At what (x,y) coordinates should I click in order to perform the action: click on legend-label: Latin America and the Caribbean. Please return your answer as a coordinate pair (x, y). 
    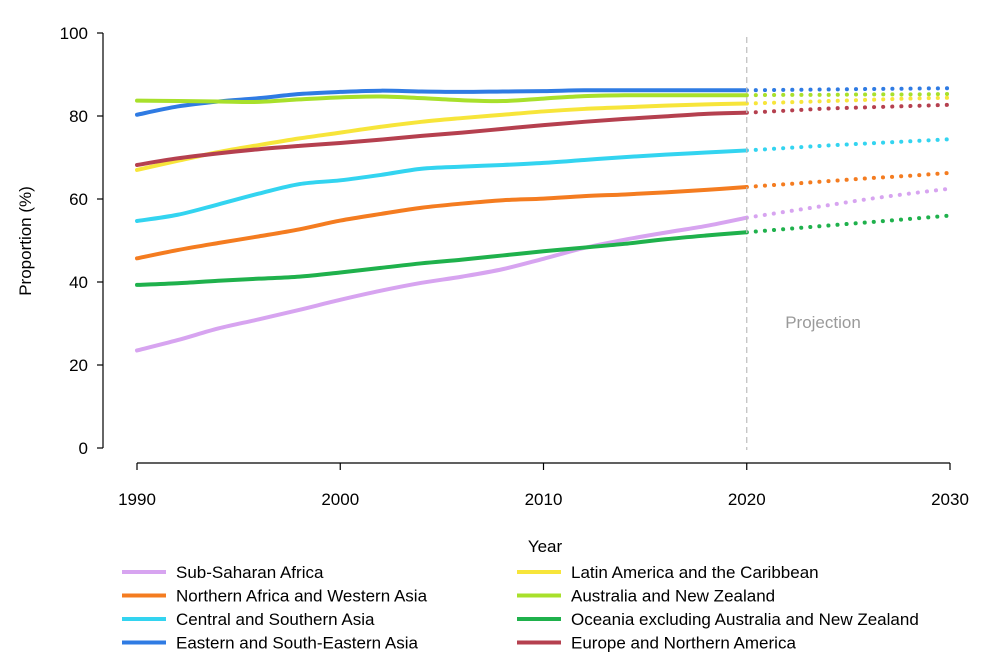
    Looking at the image, I should click on (695, 572).